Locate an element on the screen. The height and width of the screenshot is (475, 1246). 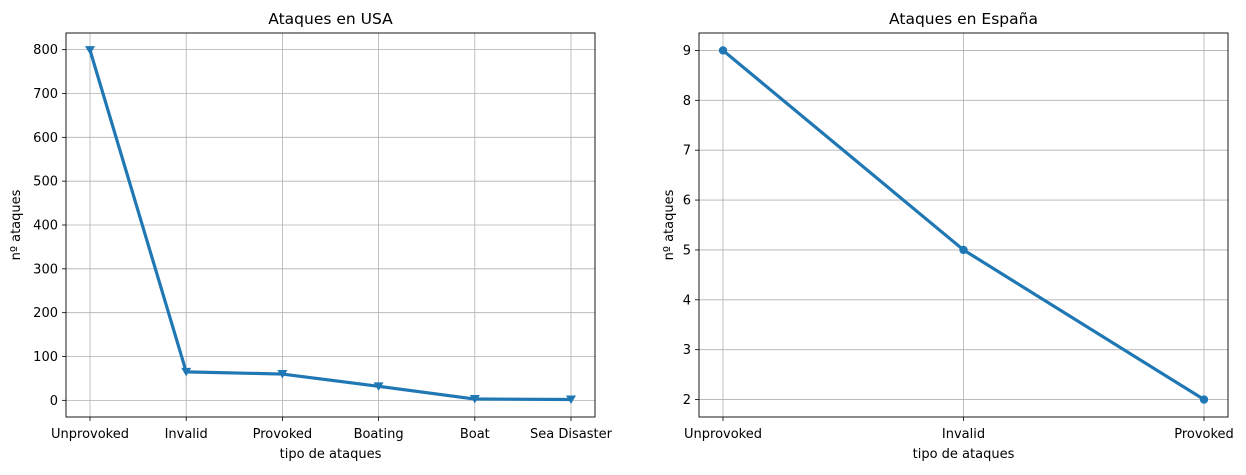
y-tick-label: 5 is located at coordinates (687, 250).